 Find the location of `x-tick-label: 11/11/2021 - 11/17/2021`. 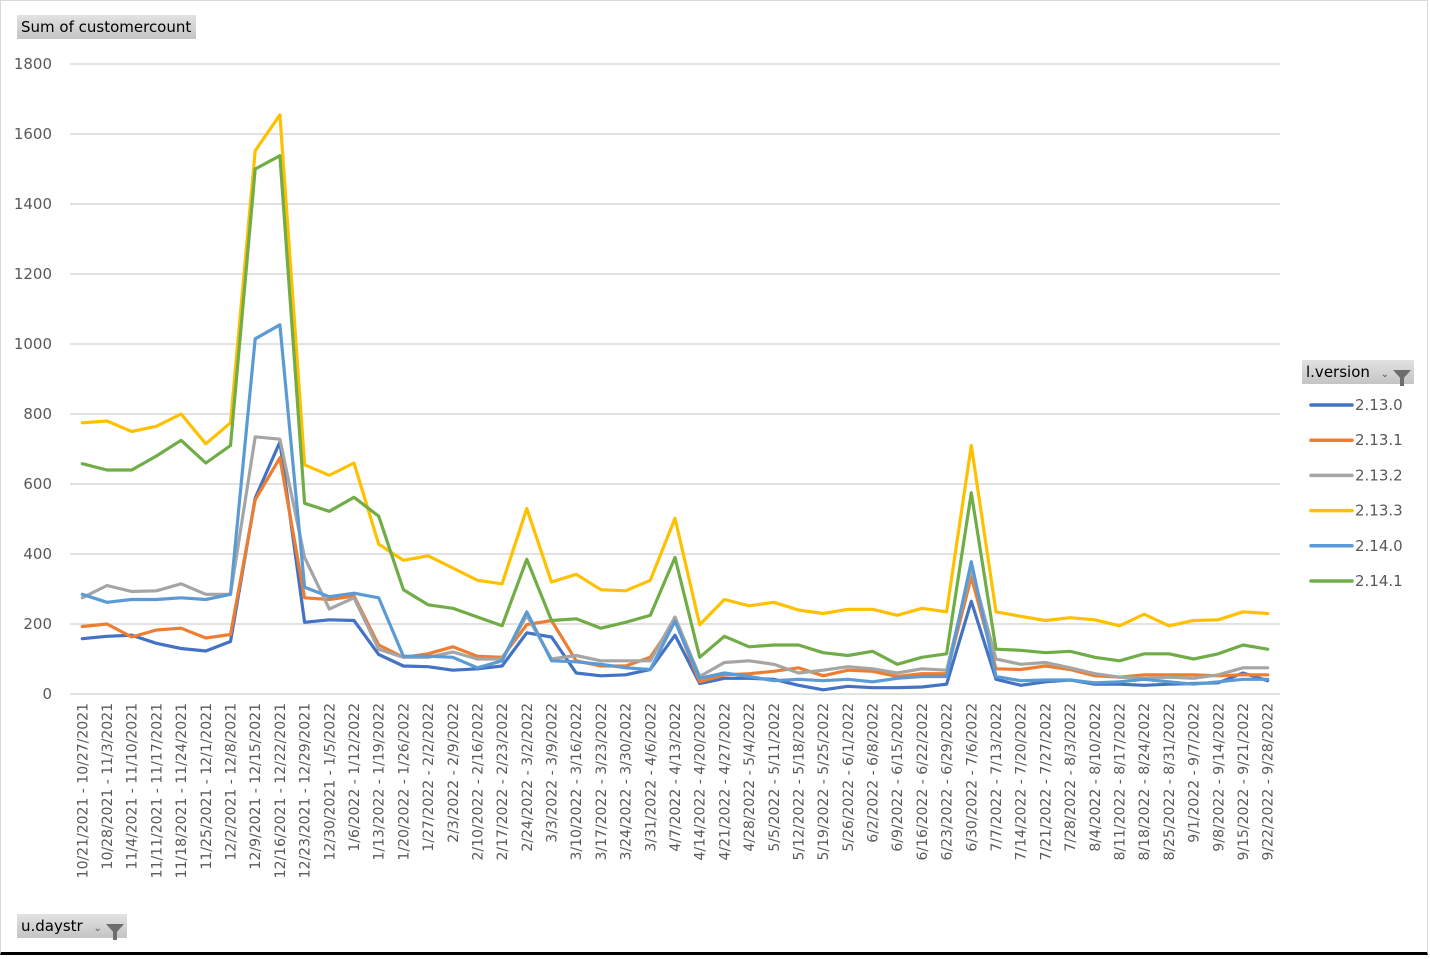

x-tick-label: 11/11/2021 - 11/17/2021 is located at coordinates (157, 790).